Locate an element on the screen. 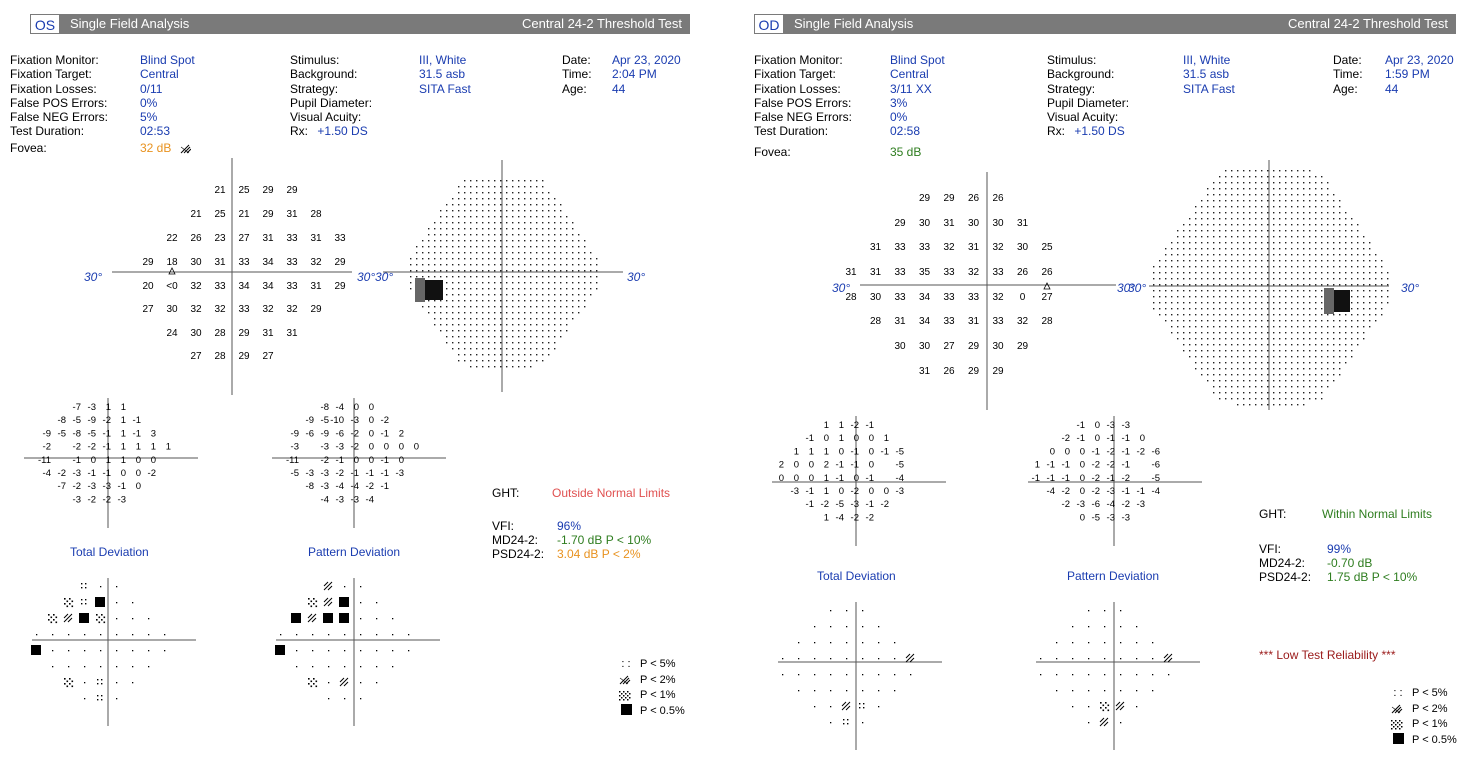 This screenshot has width=1472, height=766. os-info-col2-values: III, White 31.5 asb SITA Fast is located at coordinates (445, 74).